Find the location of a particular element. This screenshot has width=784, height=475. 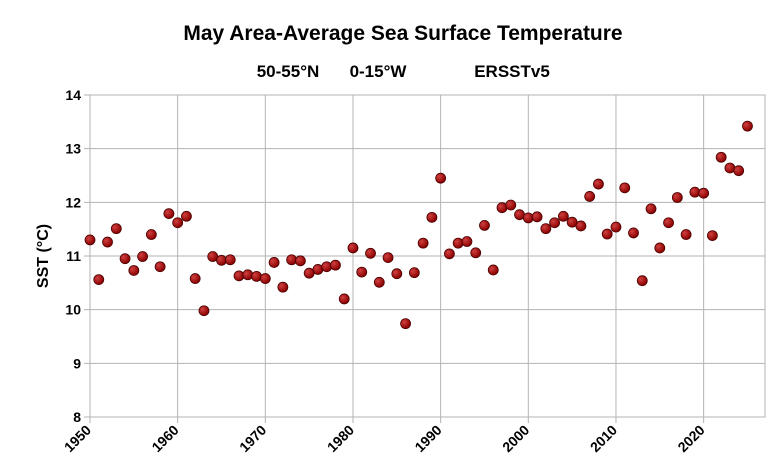

x-tick-label: 1970 is located at coordinates (252, 438).